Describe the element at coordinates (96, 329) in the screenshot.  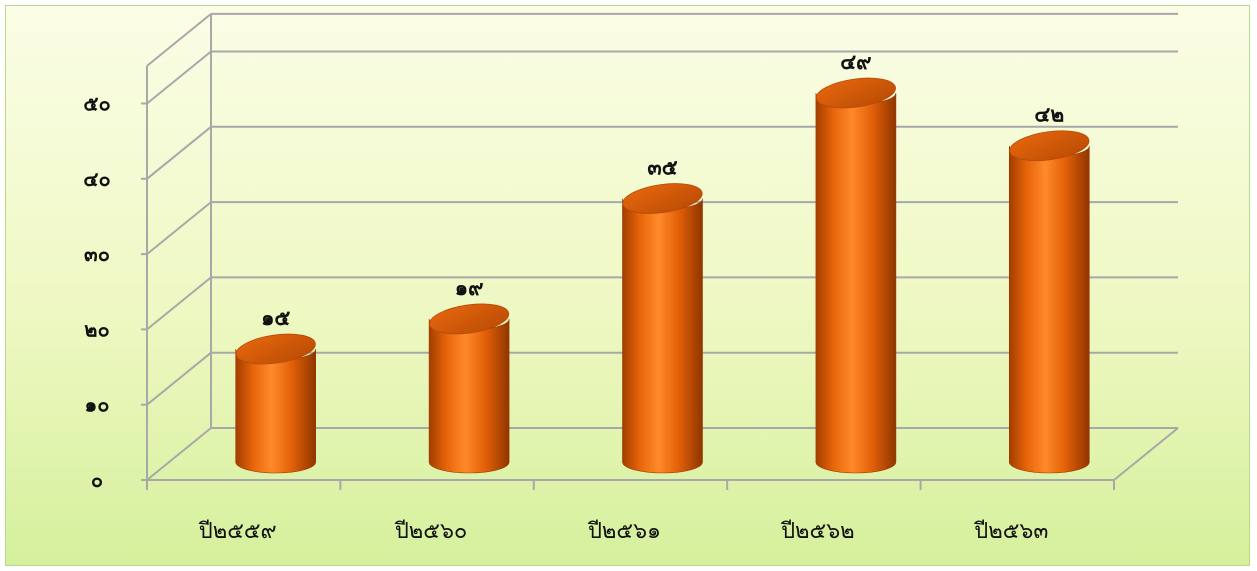
I see `y-tick-label: ๒๐` at that location.